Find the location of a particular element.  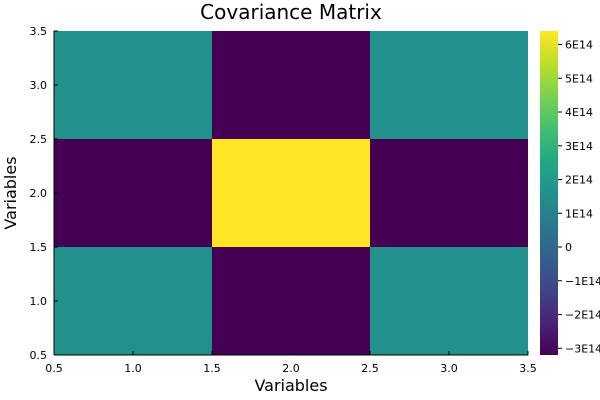

chart-title: Covariance Matrix is located at coordinates (291, 12).